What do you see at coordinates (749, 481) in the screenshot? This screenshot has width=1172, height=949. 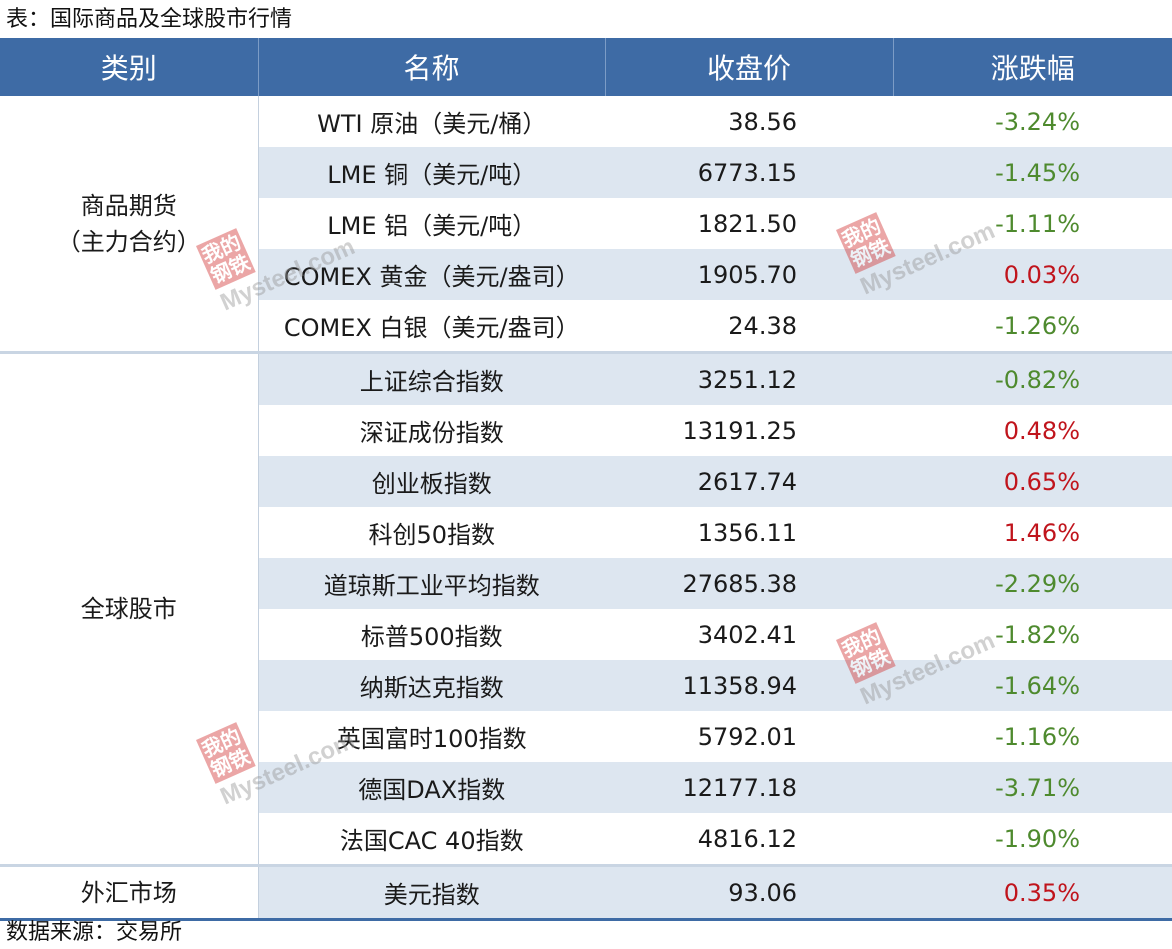 I see `close-price: 2617.74` at bounding box center [749, 481].